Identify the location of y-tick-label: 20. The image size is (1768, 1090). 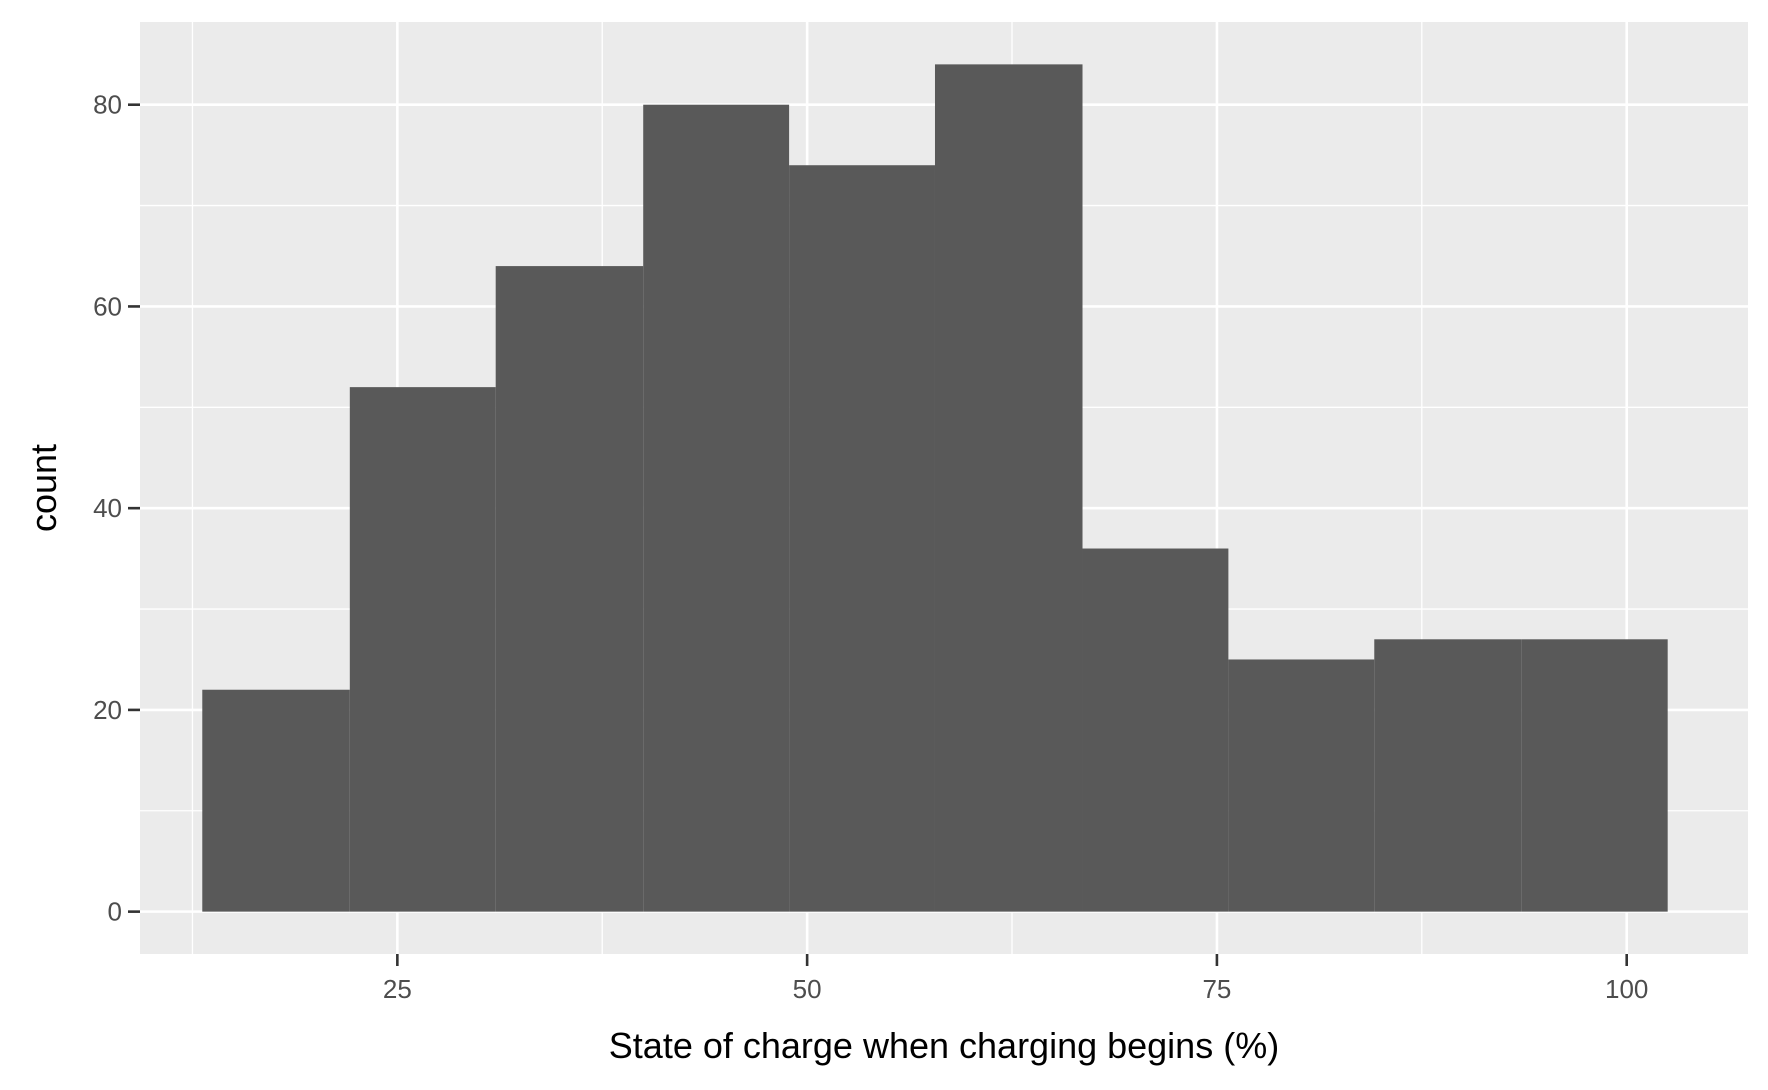
(107, 710).